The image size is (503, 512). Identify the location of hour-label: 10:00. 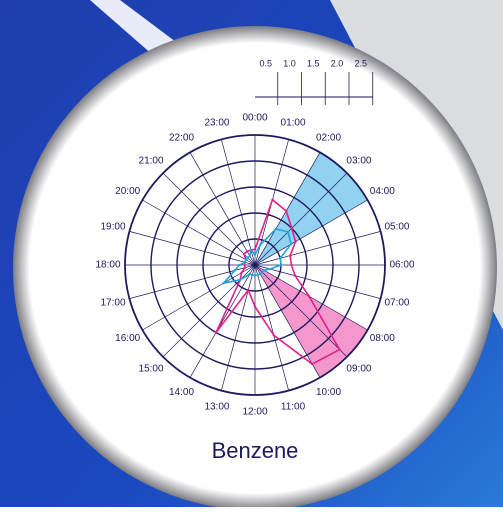
(328, 392).